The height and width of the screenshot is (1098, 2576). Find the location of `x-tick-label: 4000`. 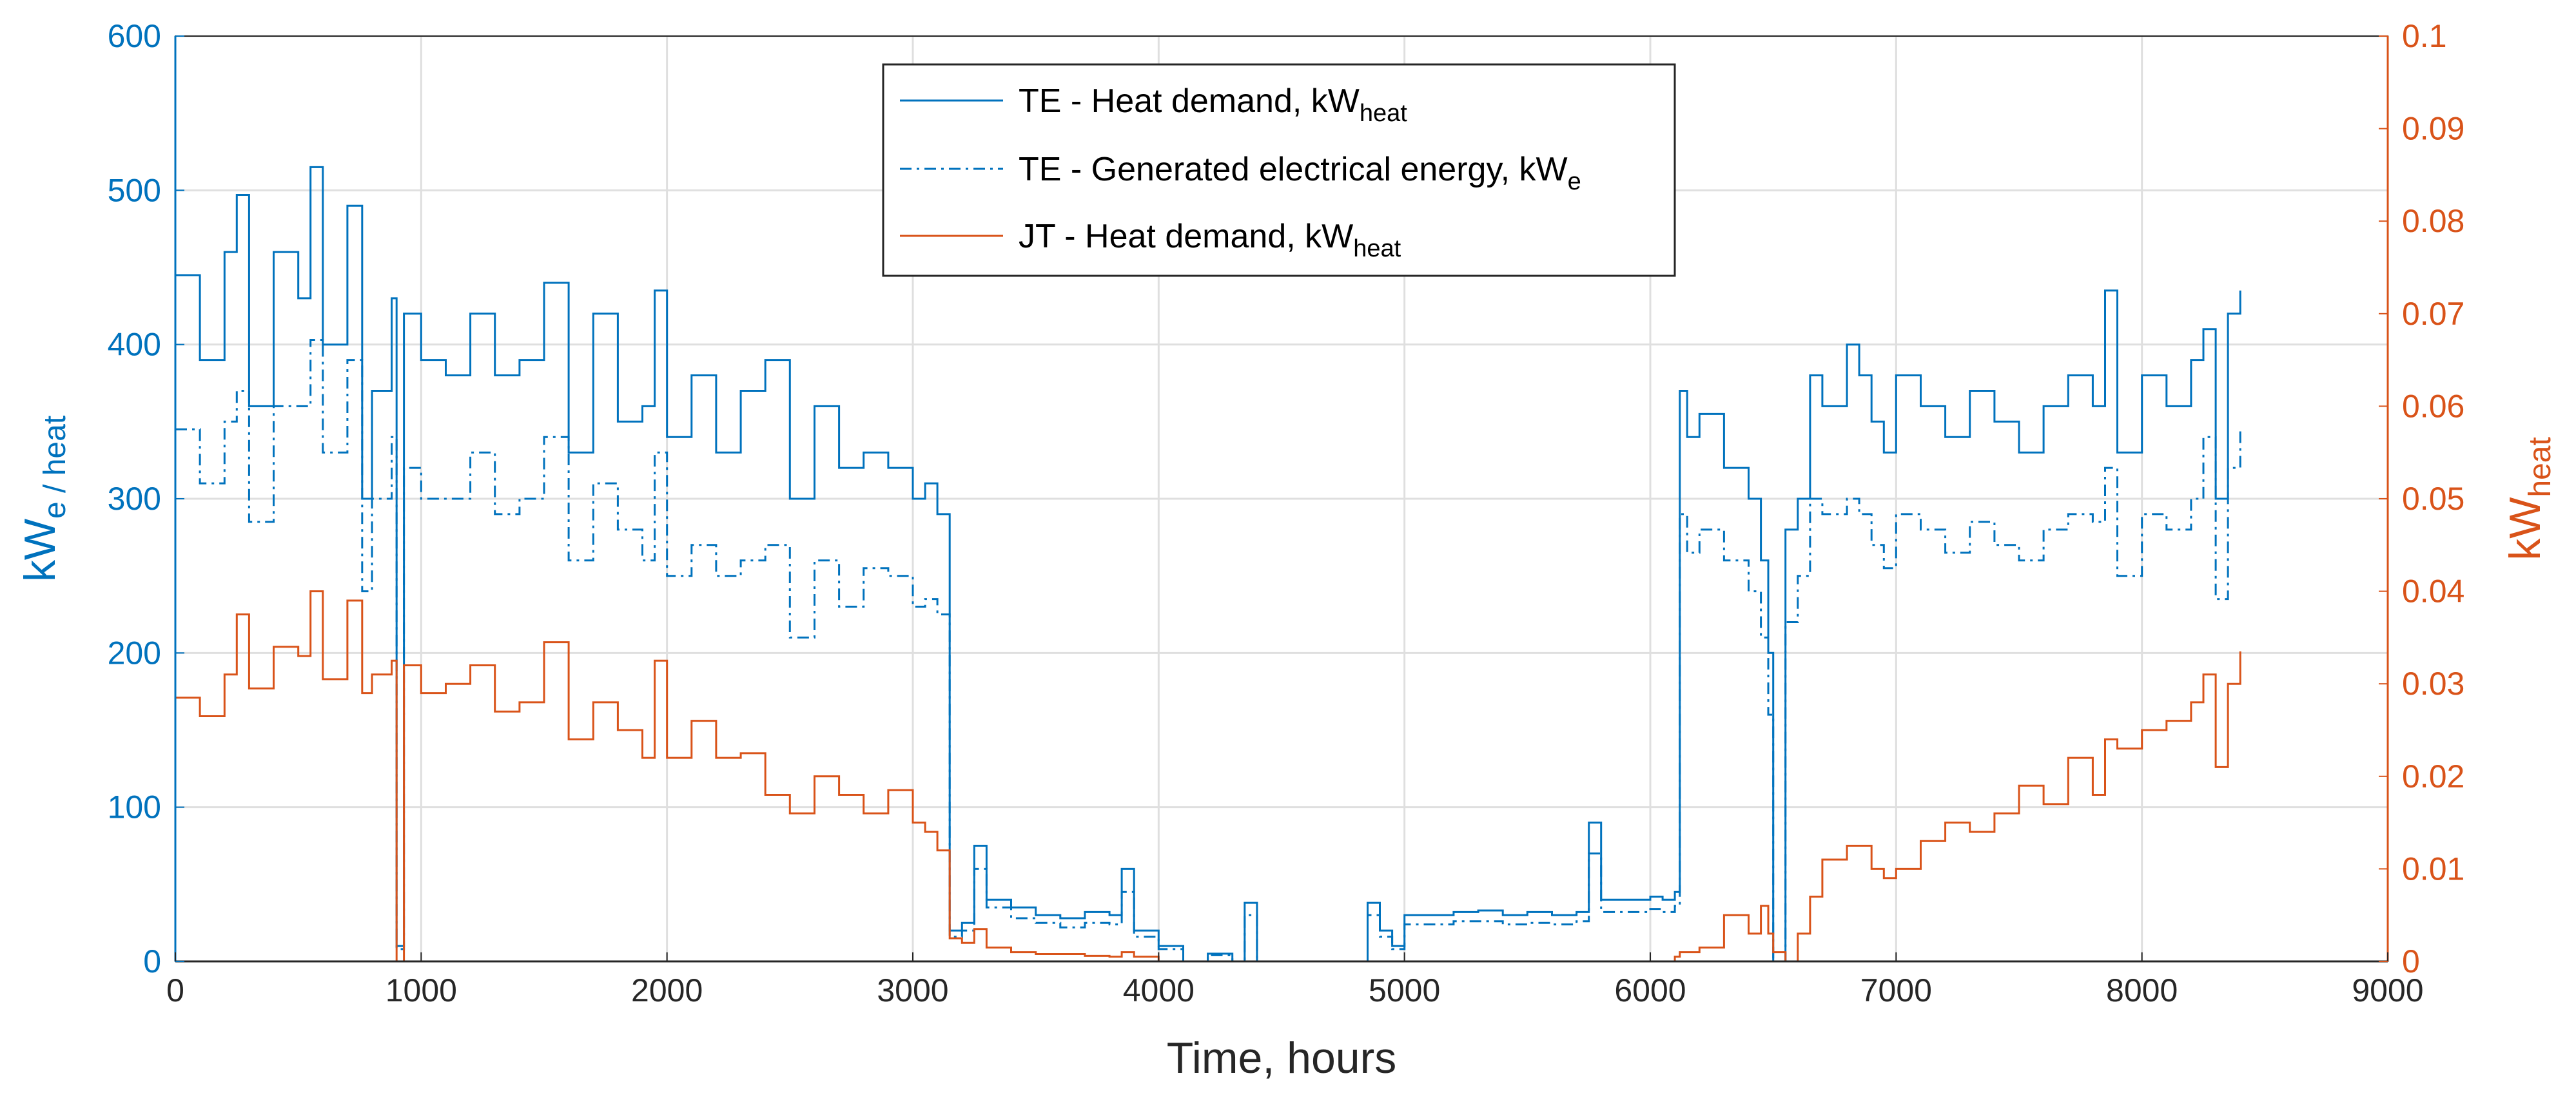

x-tick-label: 4000 is located at coordinates (1159, 990).